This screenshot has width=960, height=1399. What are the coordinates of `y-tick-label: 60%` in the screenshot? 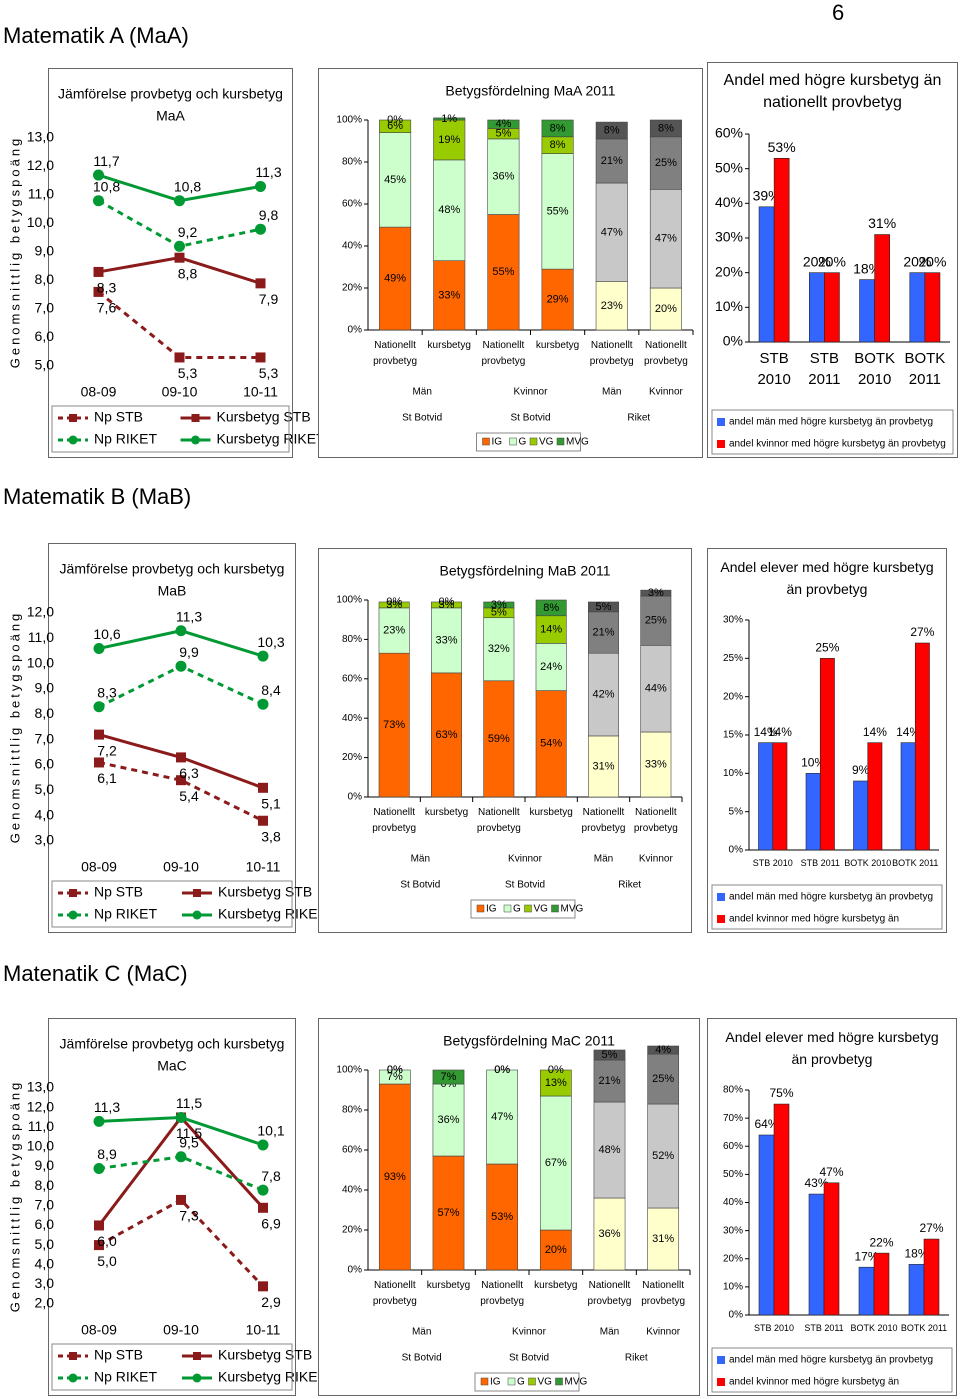 It's located at (352, 204).